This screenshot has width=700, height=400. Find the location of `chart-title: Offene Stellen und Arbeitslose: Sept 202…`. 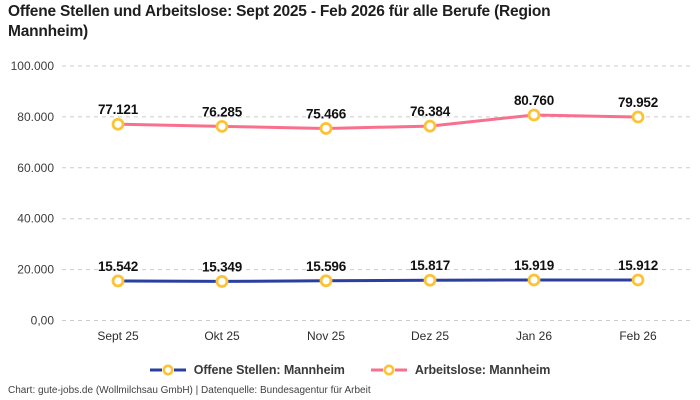

chart-title: Offene Stellen und Arbeitslose: Sept 202… is located at coordinates (279, 21).